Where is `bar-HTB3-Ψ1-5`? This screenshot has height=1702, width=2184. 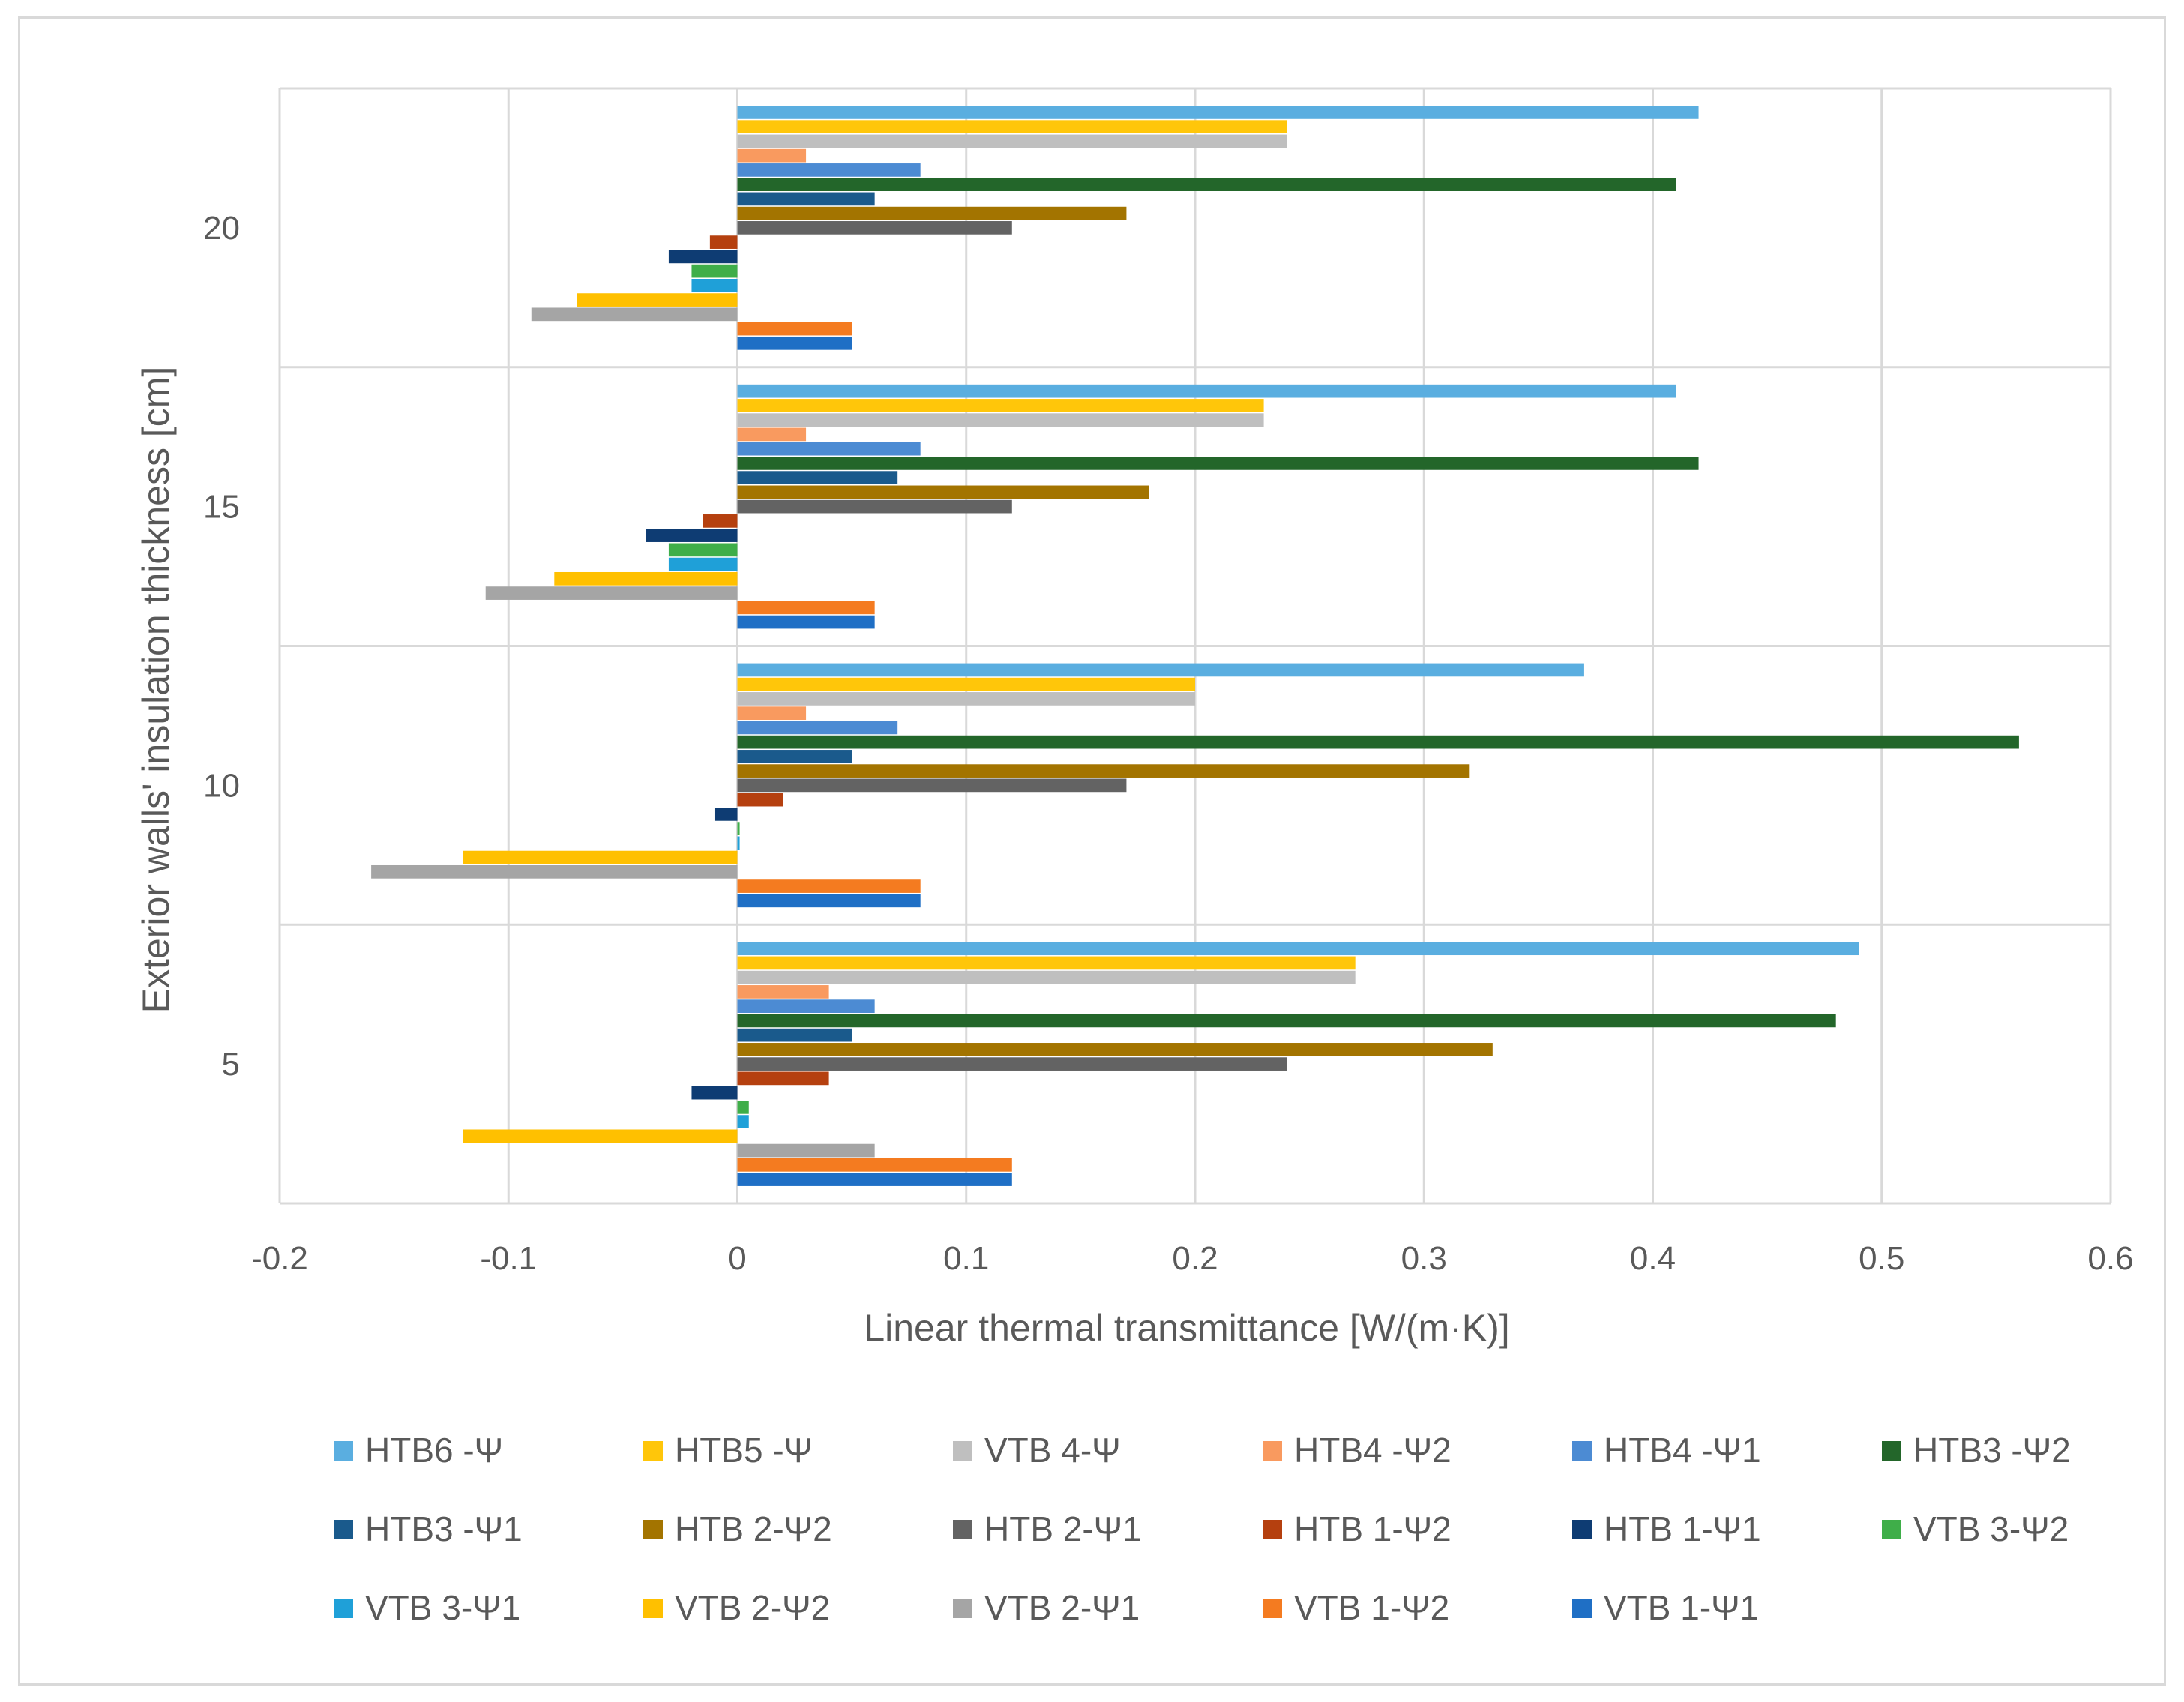
bar-HTB3-Ψ1-5 is located at coordinates (794, 1035).